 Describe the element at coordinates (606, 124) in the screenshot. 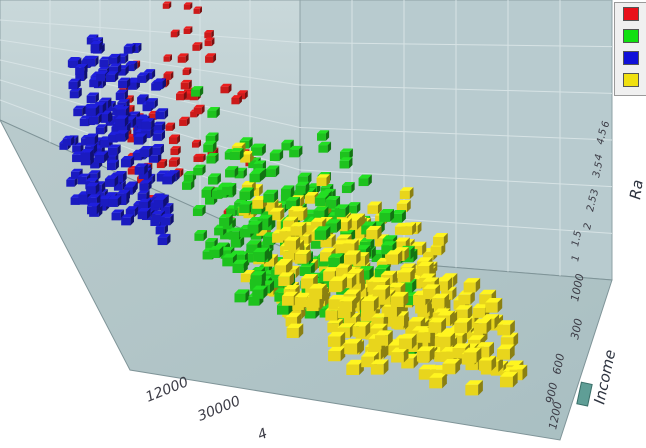

I see `y-tick-label: 6` at that location.